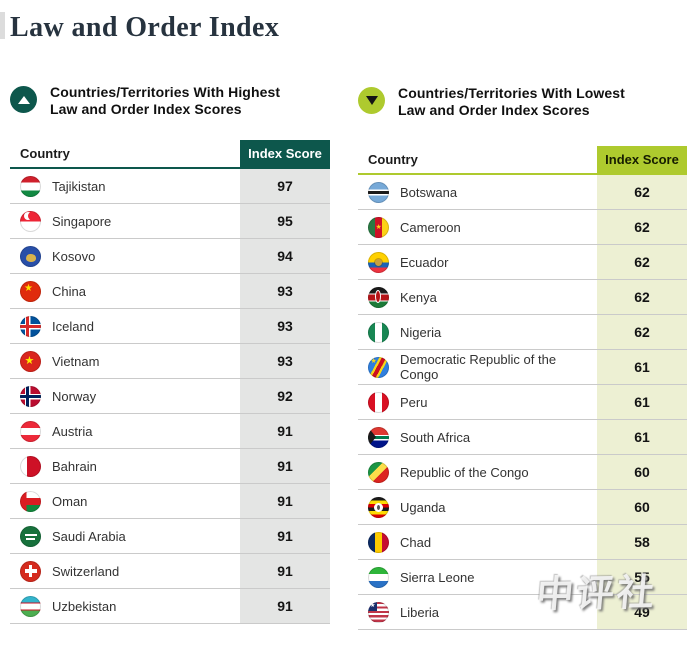 The height and width of the screenshot is (648, 691). Describe the element at coordinates (416, 542) in the screenshot. I see `country-name: Chad` at that location.